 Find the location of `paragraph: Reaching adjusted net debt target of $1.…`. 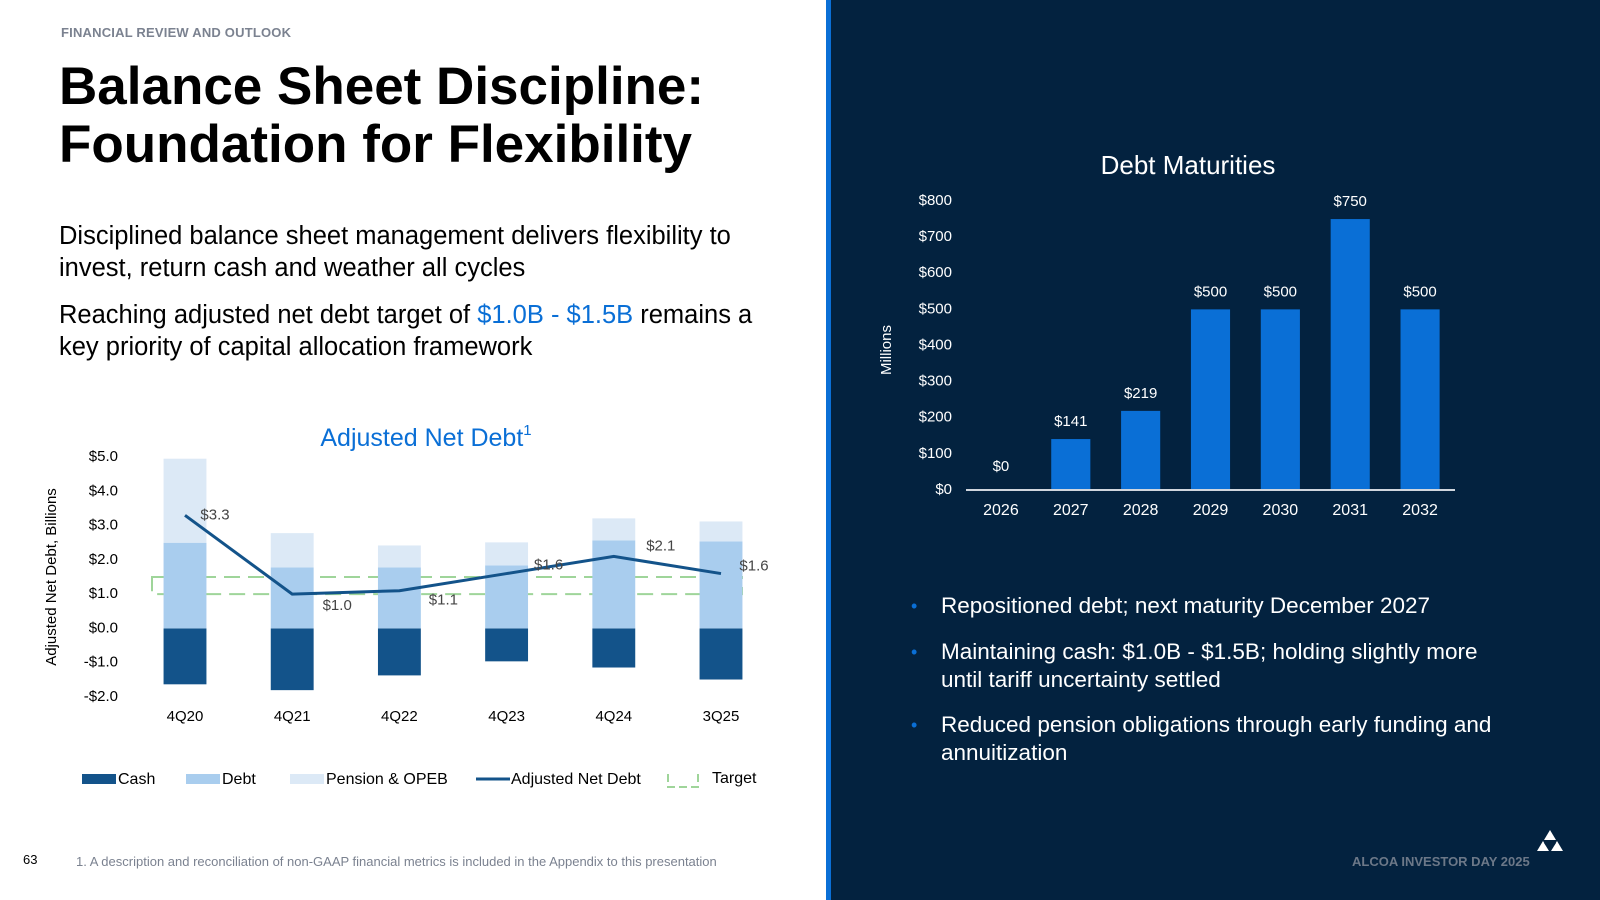

paragraph: Reaching adjusted net debt target of $1.… is located at coordinates (414, 331).